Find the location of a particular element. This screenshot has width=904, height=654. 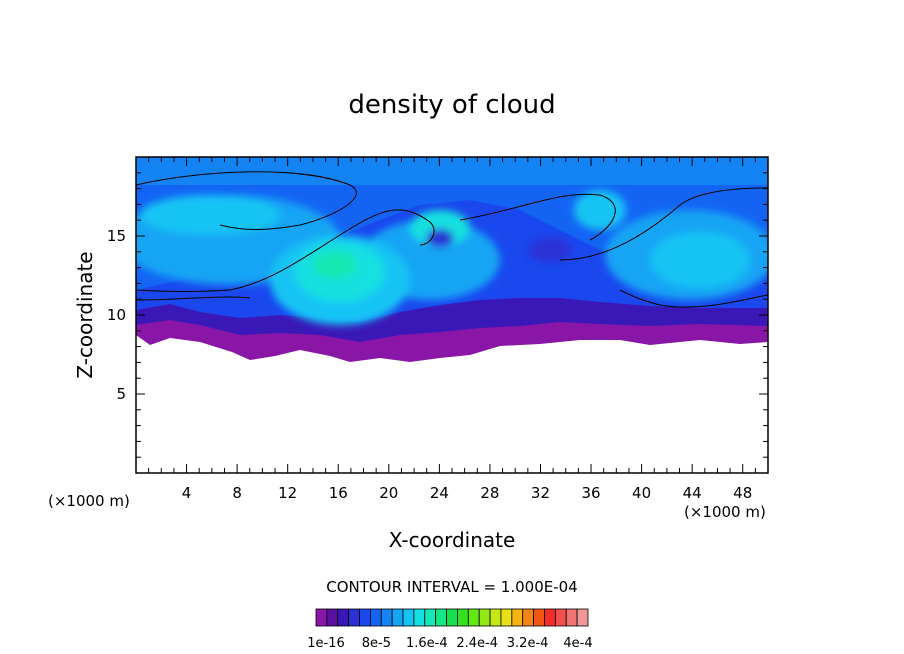

x-axis-label: X-coordinate is located at coordinates (452, 540).